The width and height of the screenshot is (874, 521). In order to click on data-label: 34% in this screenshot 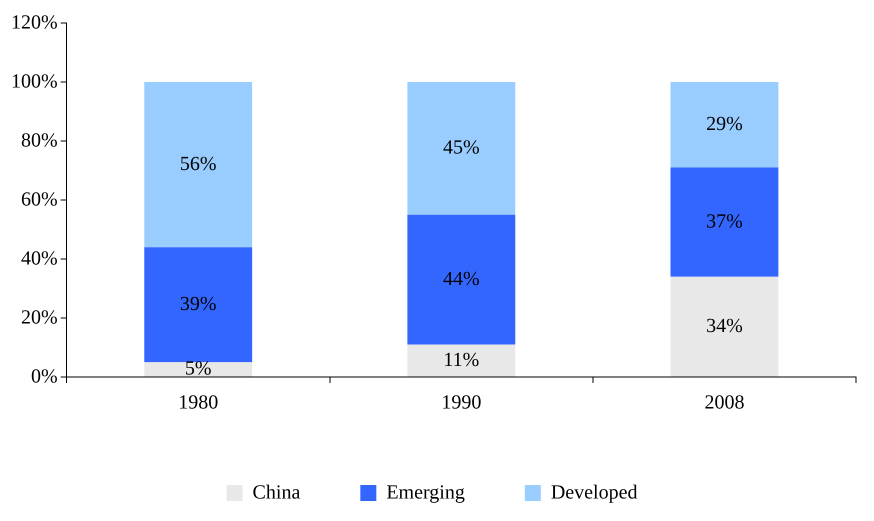, I will do `click(724, 325)`.